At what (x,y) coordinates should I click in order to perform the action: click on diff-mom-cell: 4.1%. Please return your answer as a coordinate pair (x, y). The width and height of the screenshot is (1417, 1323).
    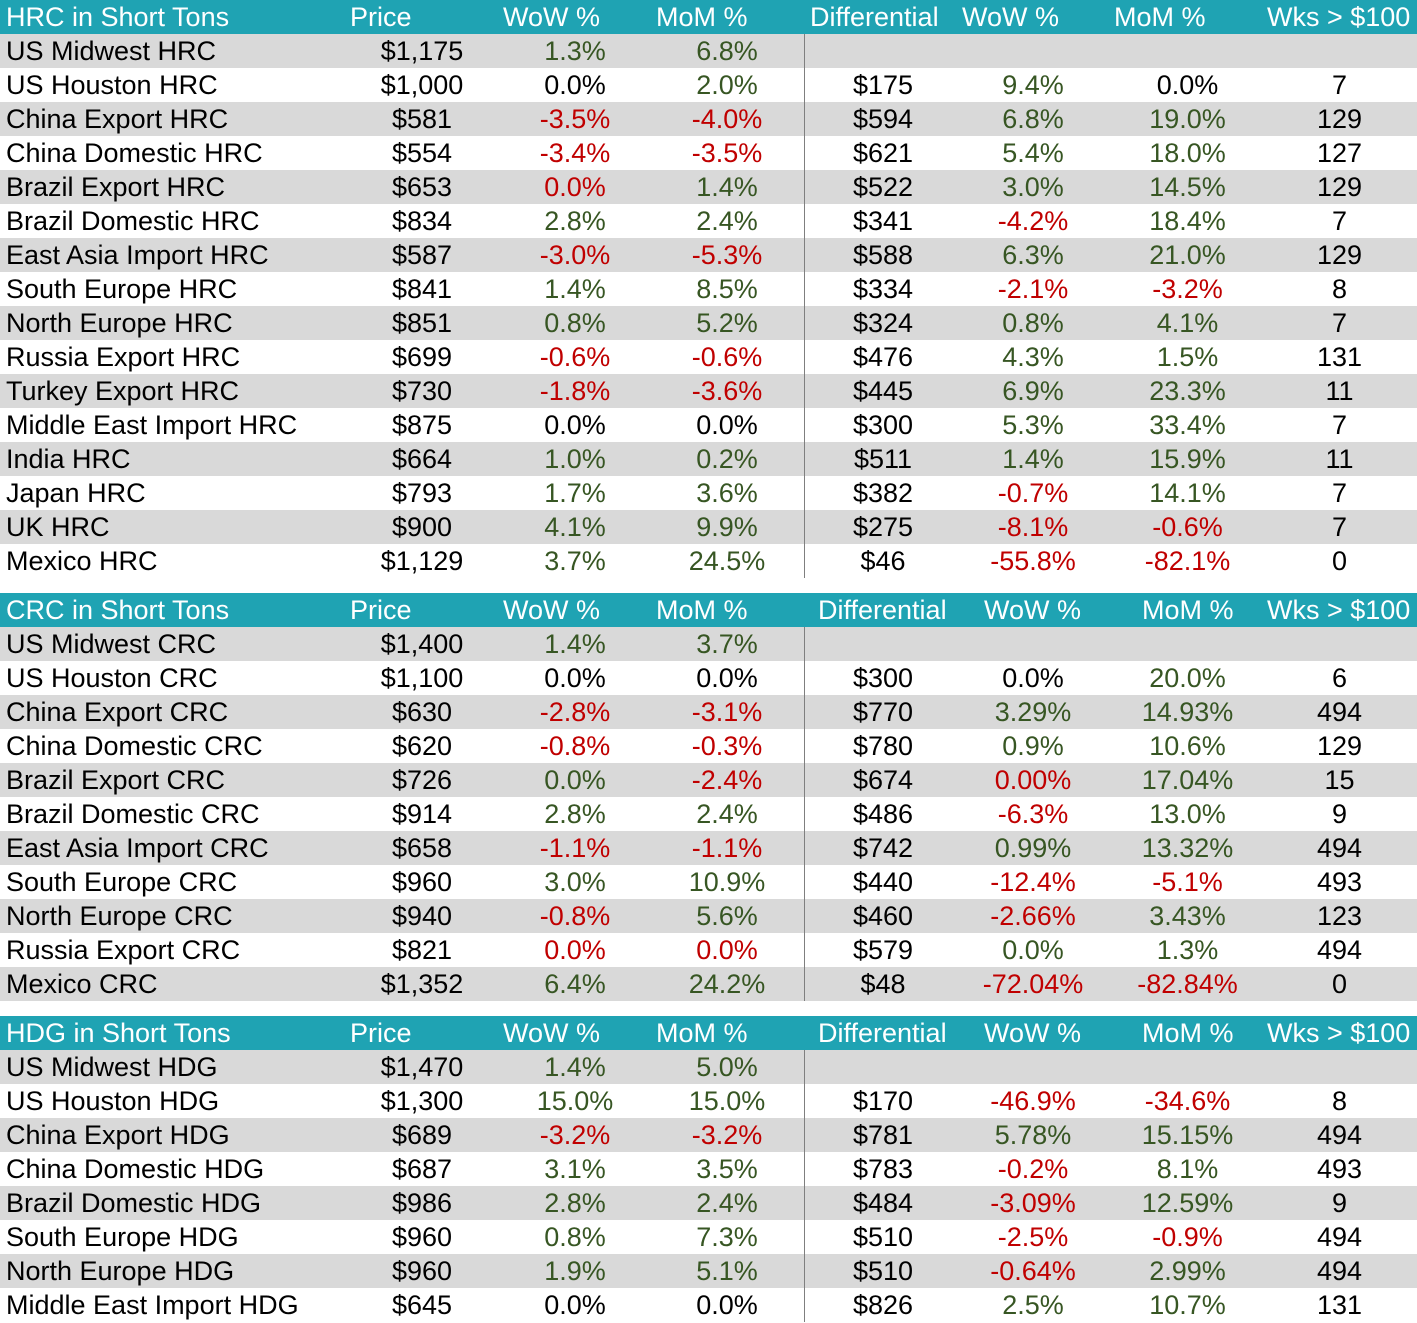
    Looking at the image, I should click on (1187, 323).